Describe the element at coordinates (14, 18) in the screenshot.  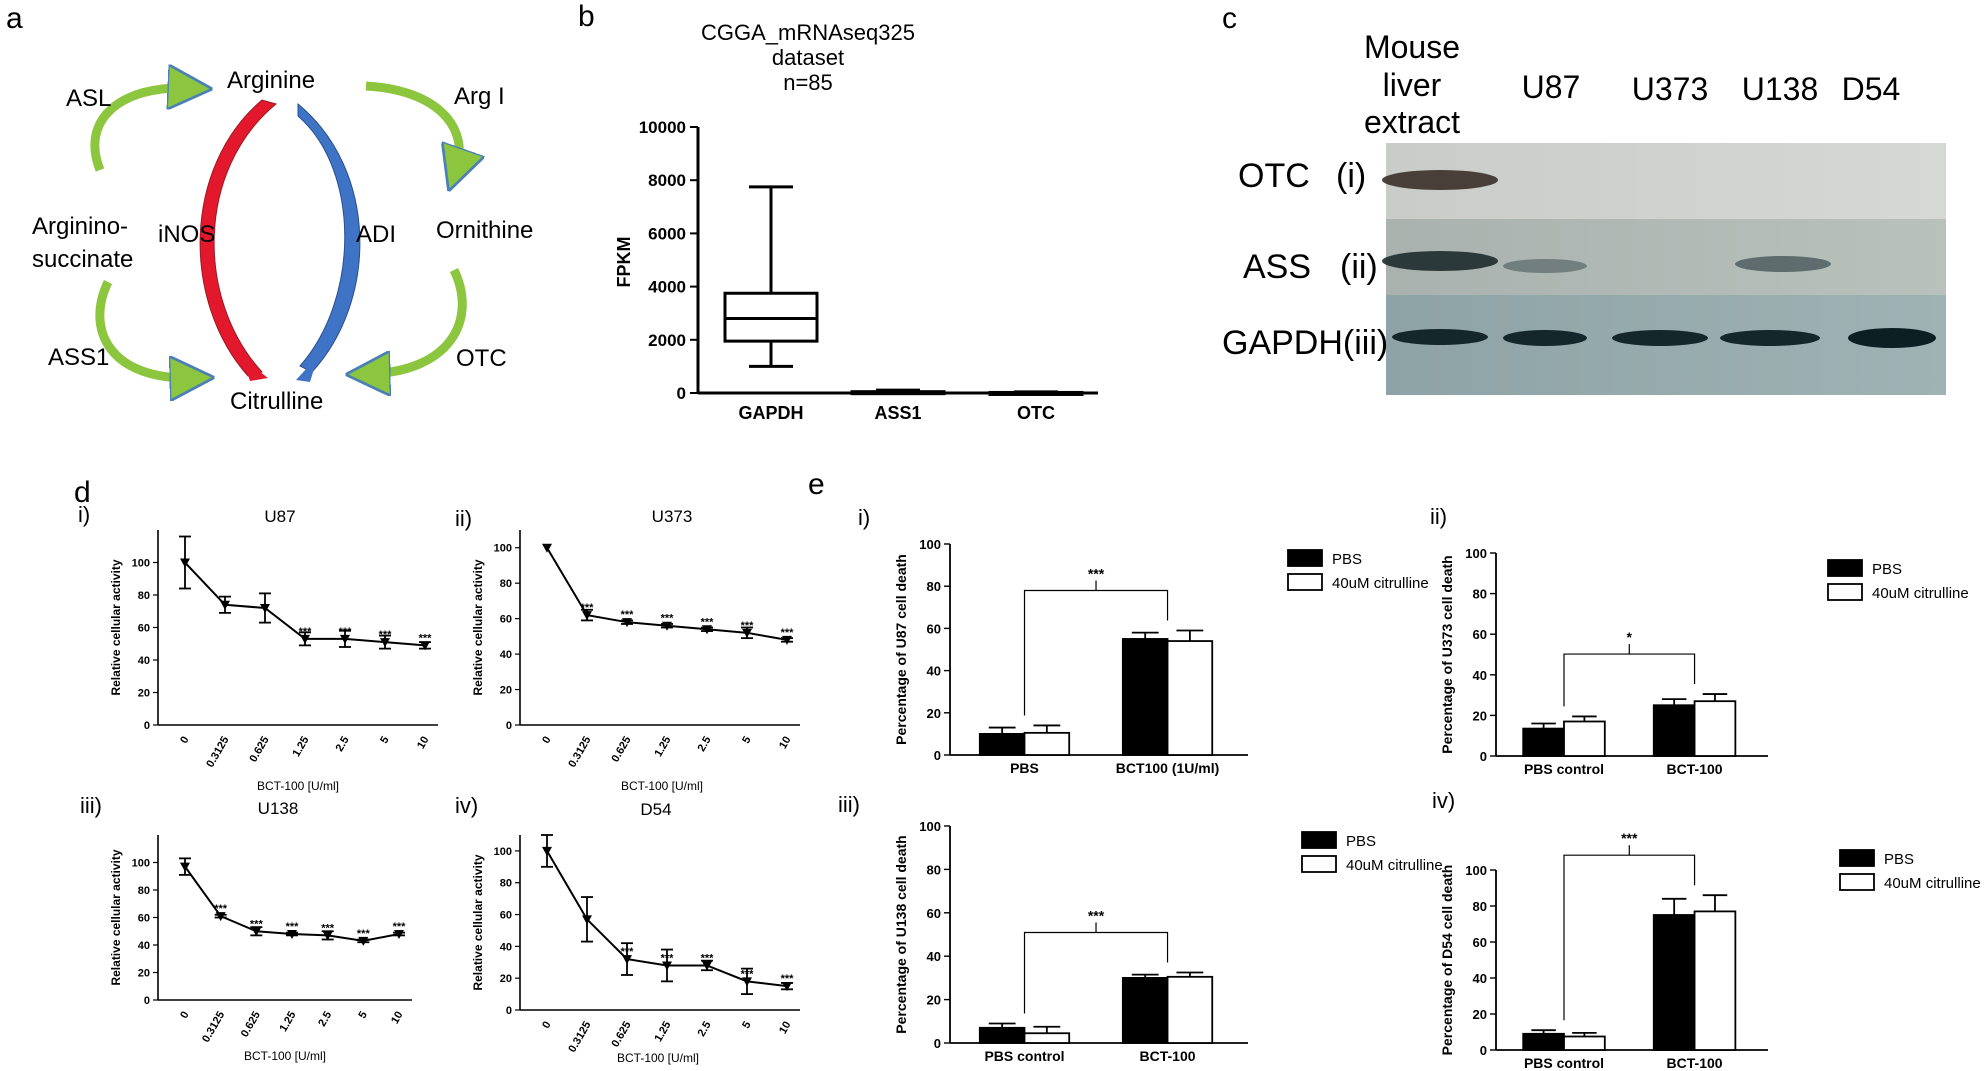
I see `panel-letter-a: a` at that location.